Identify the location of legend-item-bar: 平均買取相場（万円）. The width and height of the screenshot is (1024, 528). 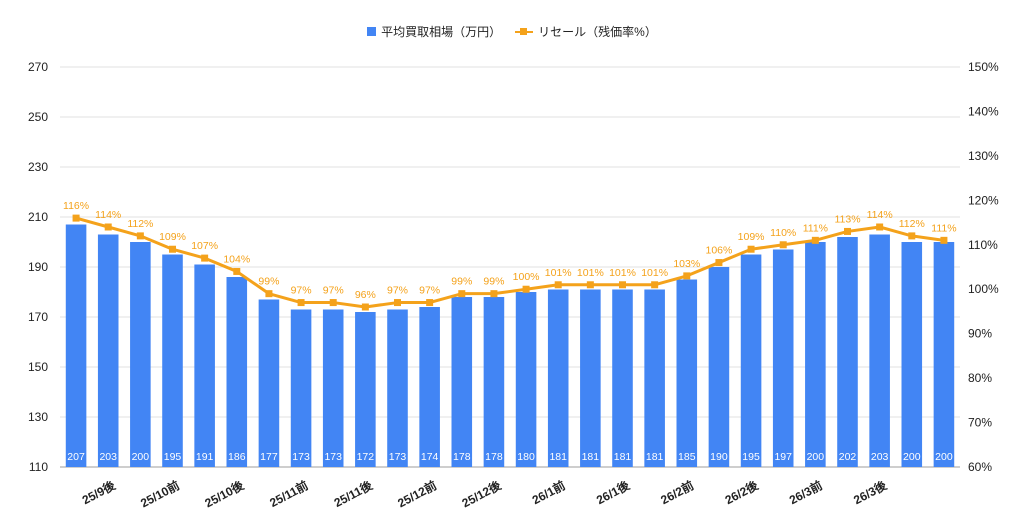
(434, 31).